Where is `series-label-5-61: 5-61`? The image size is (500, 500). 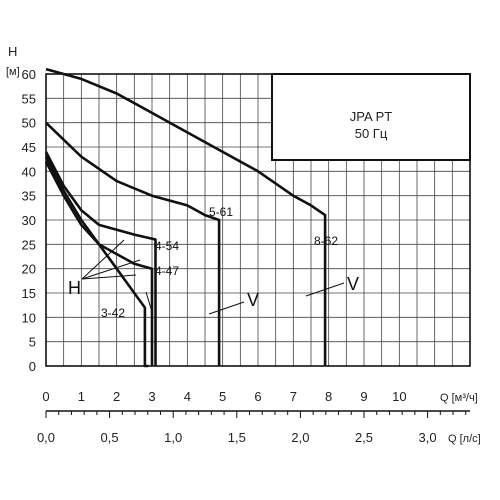 series-label-5-61: 5-61 is located at coordinates (221, 212).